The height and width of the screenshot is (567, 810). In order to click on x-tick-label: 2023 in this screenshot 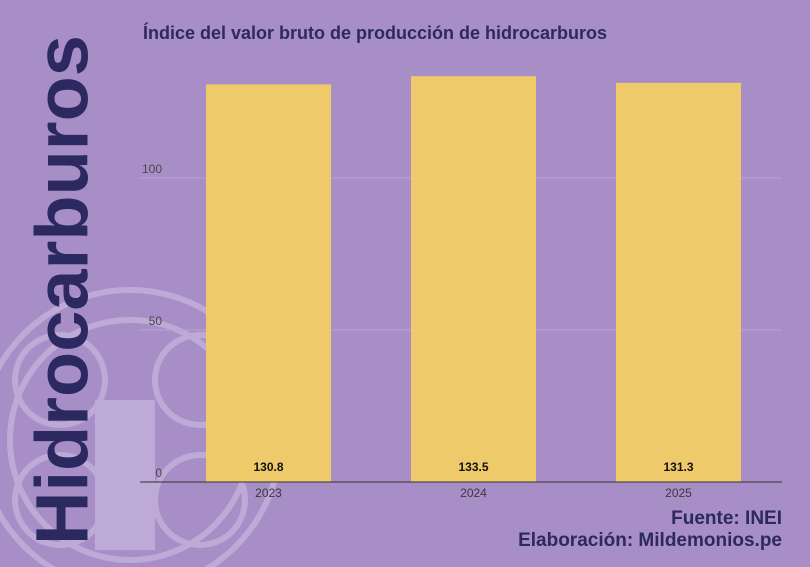, I will do `click(268, 493)`.